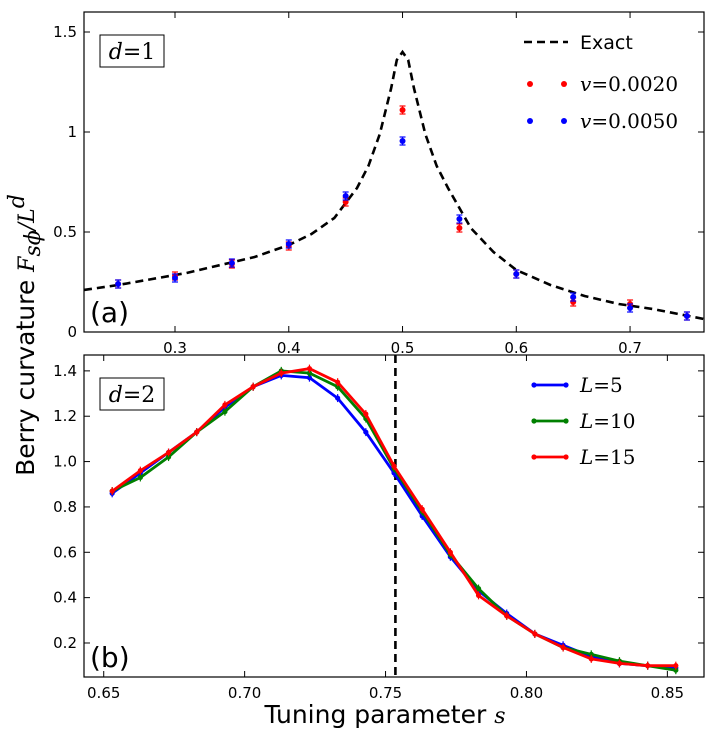 Image resolution: width=710 pixels, height=733 pixels. I want to click on x-tick-label: 0.3, so click(175, 348).